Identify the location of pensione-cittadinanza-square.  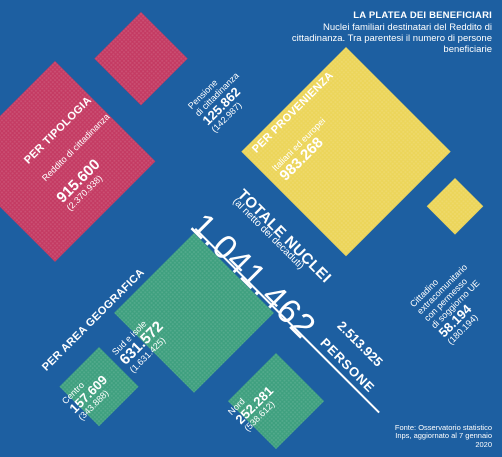
(141, 59).